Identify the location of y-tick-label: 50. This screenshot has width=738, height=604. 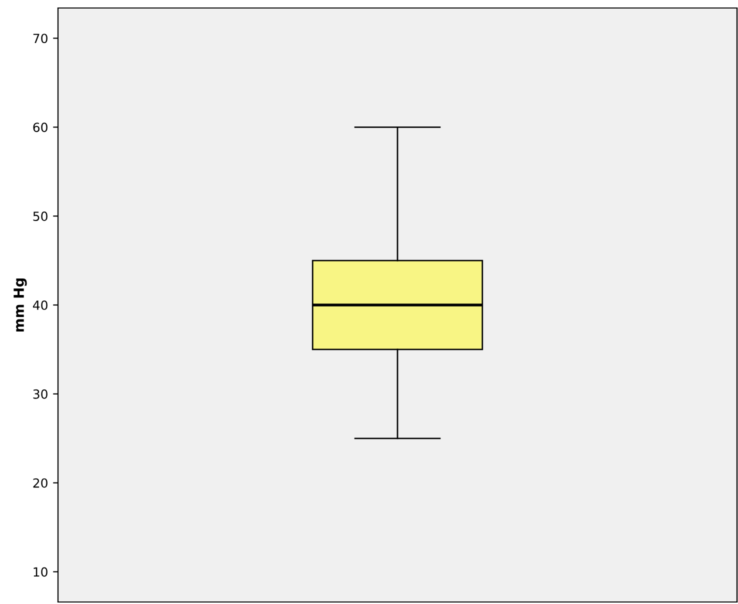
(40, 217).